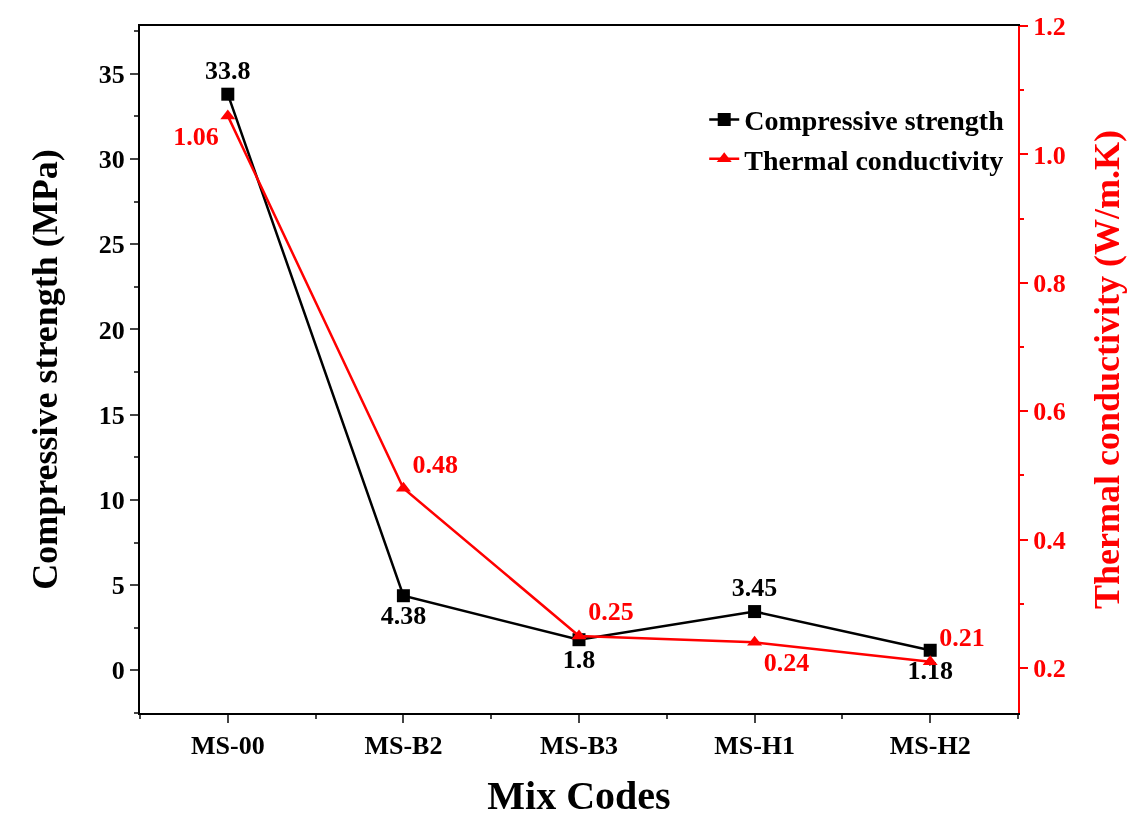  What do you see at coordinates (228, 70) in the screenshot?
I see `data-label: 33.8` at bounding box center [228, 70].